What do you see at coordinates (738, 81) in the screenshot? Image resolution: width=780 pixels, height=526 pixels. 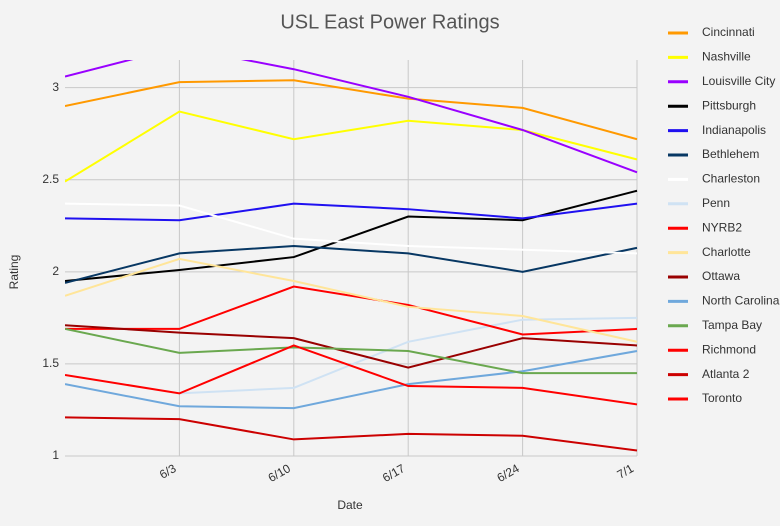 I see `legend-label: Louisville City` at bounding box center [738, 81].